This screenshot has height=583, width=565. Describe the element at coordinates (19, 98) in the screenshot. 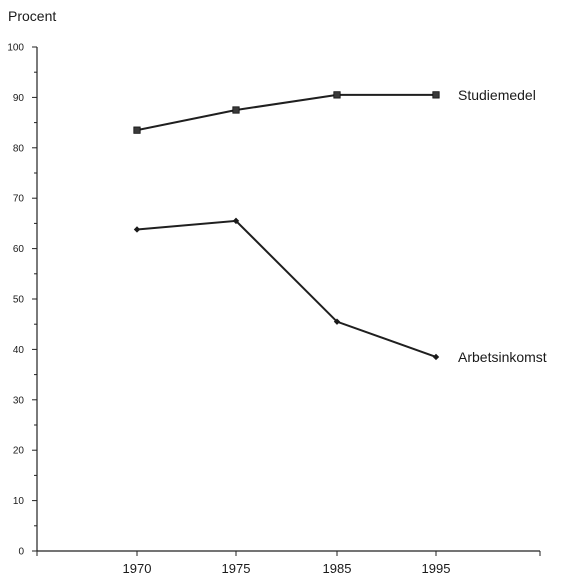

I see `y-tick-label: 90` at that location.